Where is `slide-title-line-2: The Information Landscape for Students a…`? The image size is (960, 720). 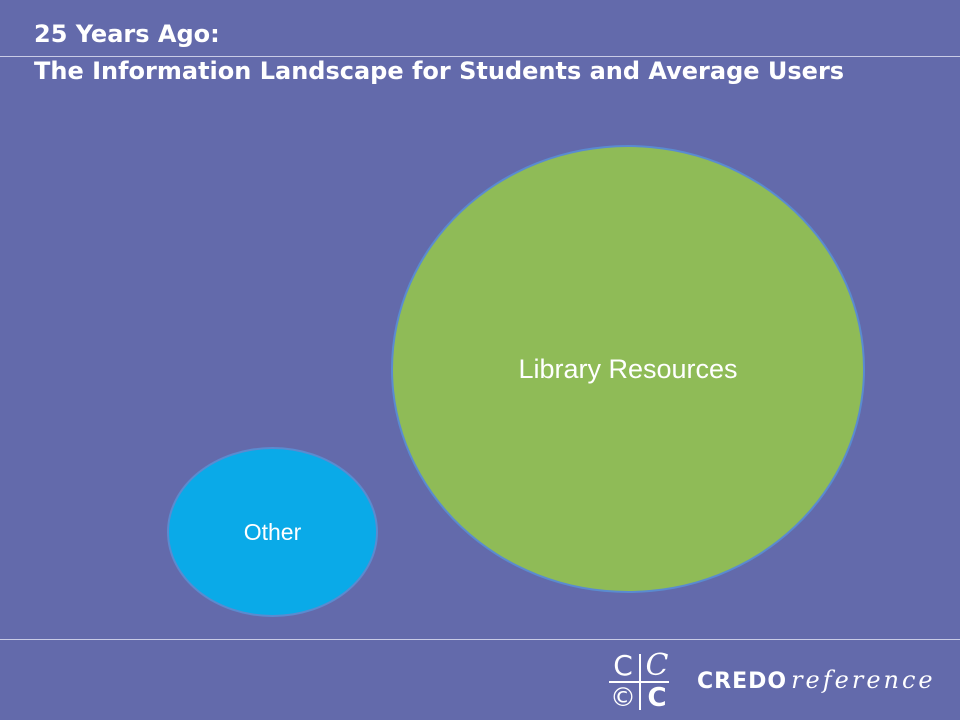 slide-title-line-2: The Information Landscape for Students a… is located at coordinates (439, 71).